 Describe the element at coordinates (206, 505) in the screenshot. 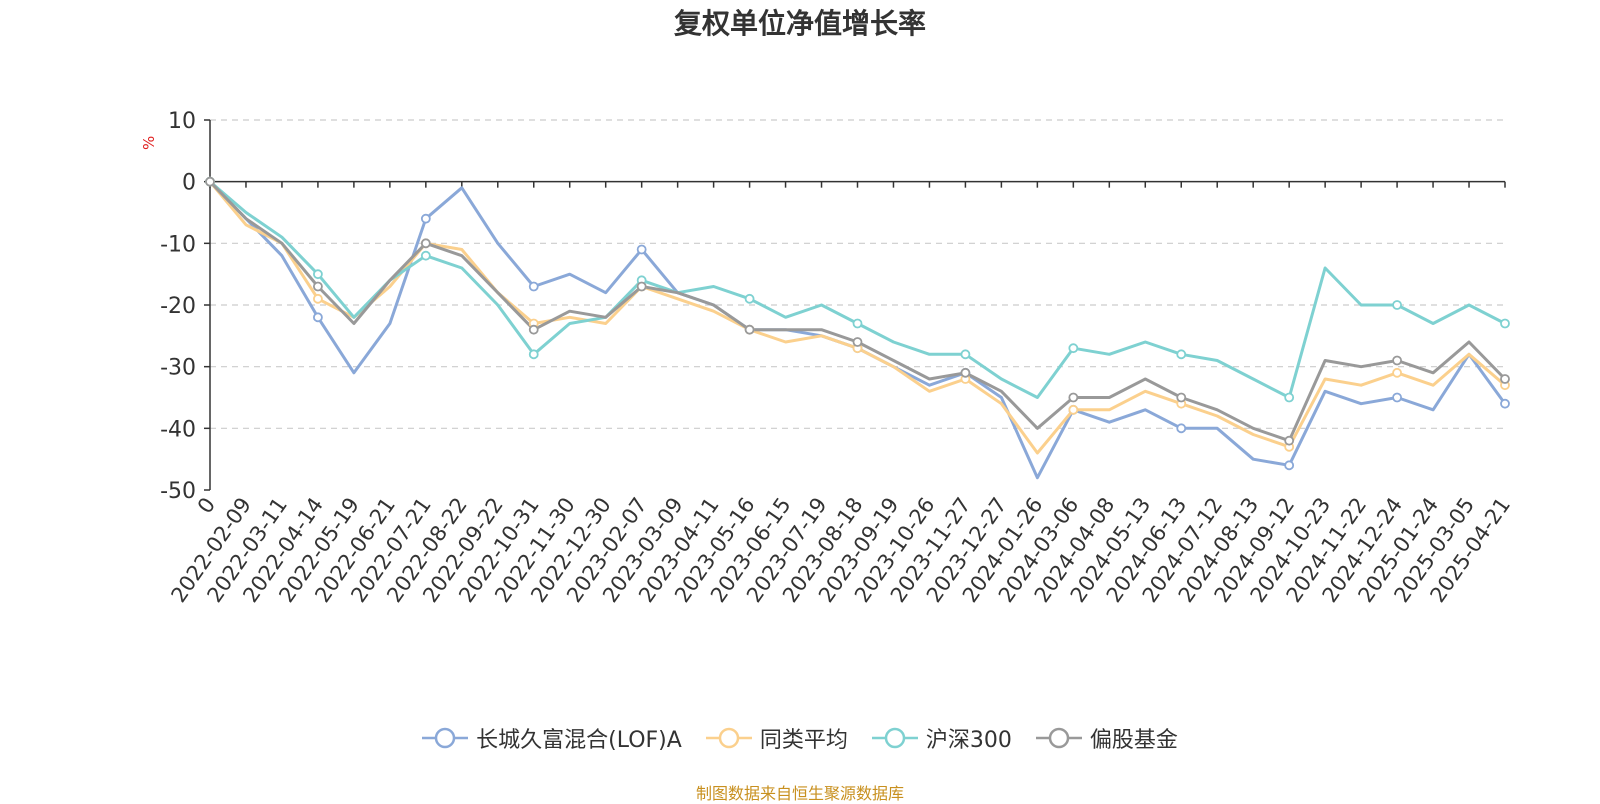

I see `x-tick-label: 0` at that location.